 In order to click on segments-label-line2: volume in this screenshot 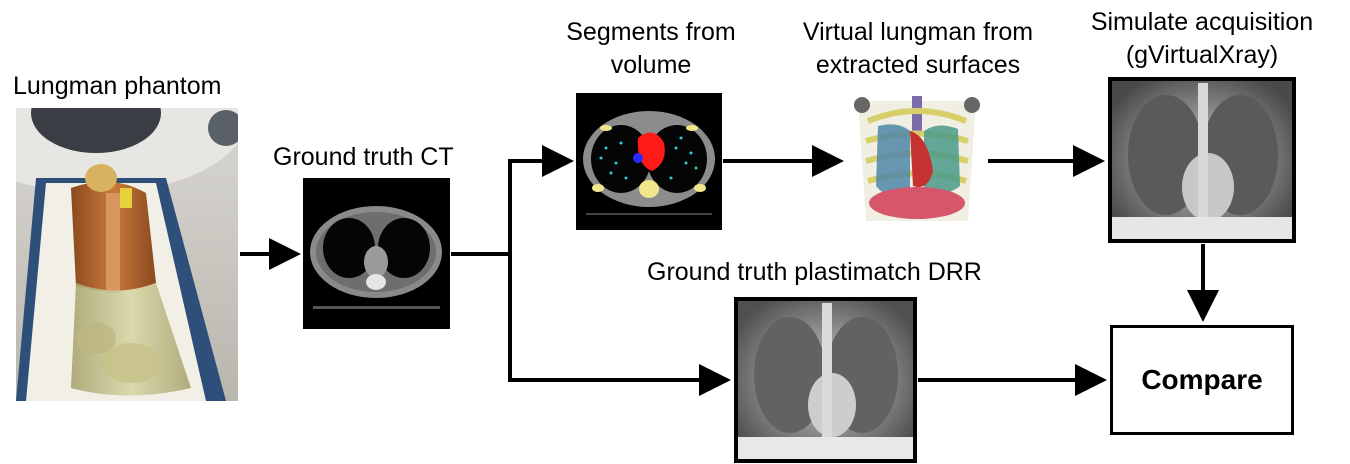, I will do `click(651, 65)`.